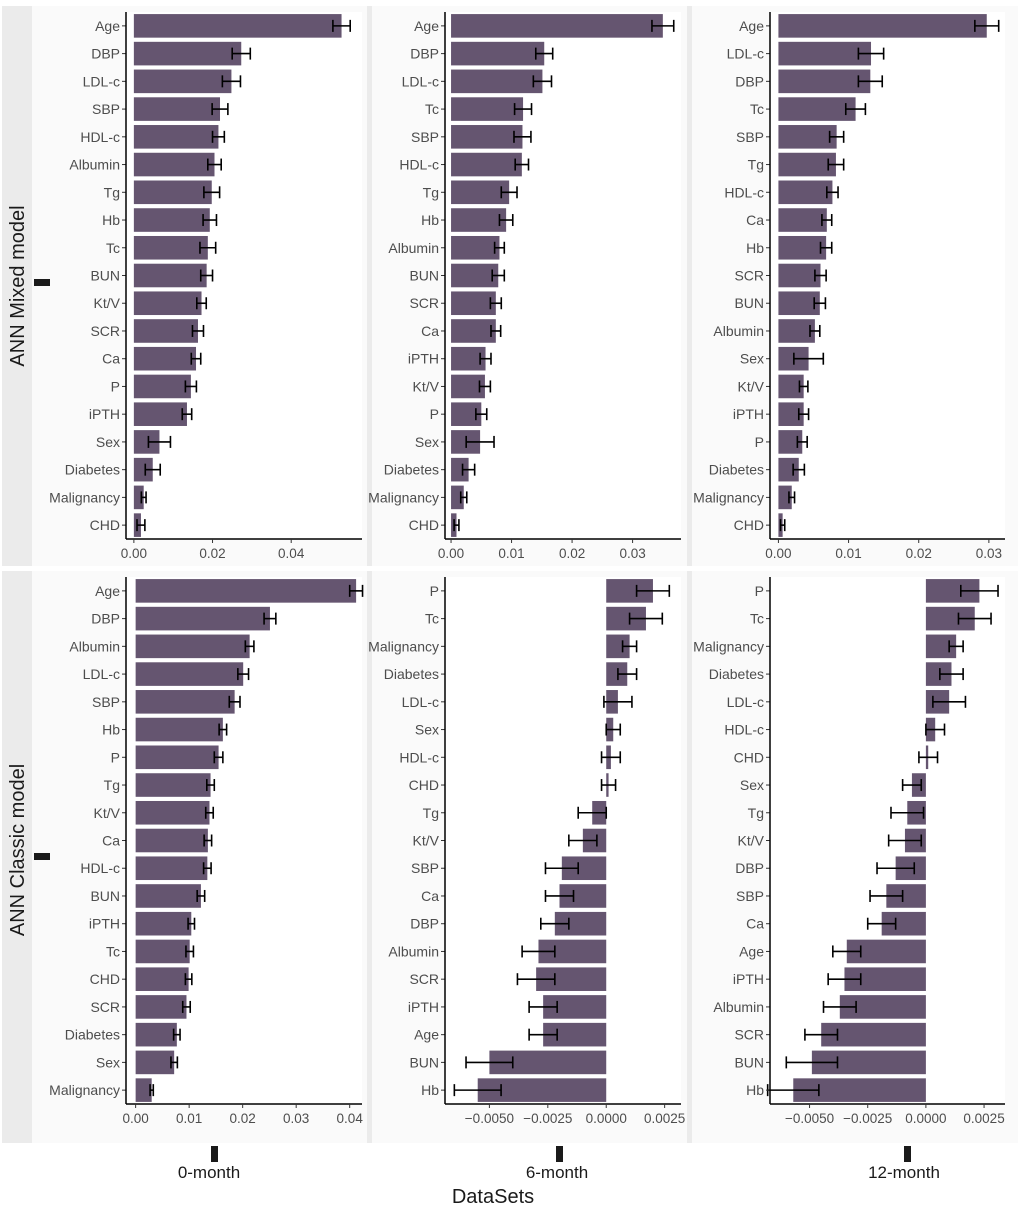 This screenshot has height=1215, width=1020. What do you see at coordinates (84, 497) in the screenshot?
I see `panel-1-category-label-17: Malignancy` at bounding box center [84, 497].